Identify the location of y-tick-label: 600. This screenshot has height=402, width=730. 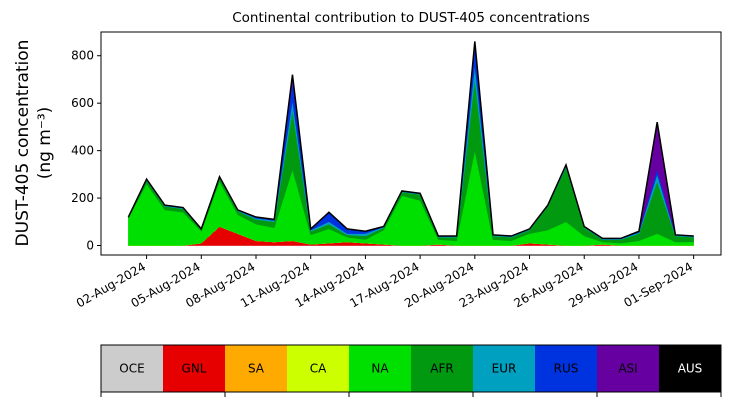
(82, 103).